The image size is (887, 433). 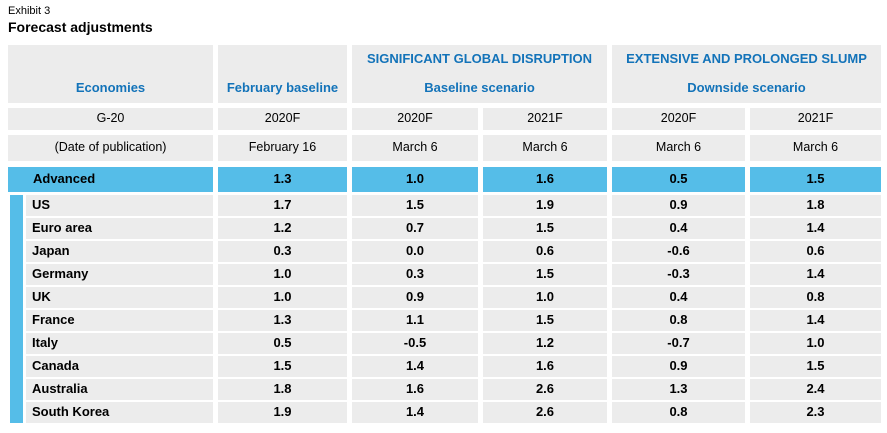 What do you see at coordinates (110, 74) in the screenshot?
I see `economies-header: Economies` at bounding box center [110, 74].